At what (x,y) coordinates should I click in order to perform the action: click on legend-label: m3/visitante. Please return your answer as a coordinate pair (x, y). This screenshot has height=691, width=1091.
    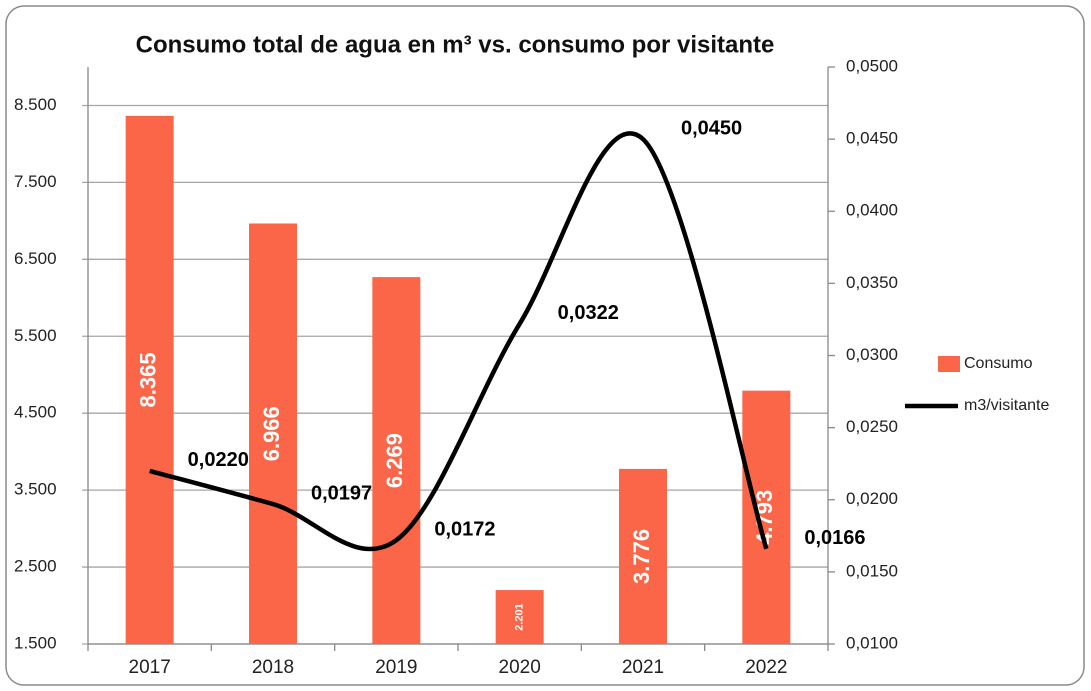
    Looking at the image, I should click on (1006, 405).